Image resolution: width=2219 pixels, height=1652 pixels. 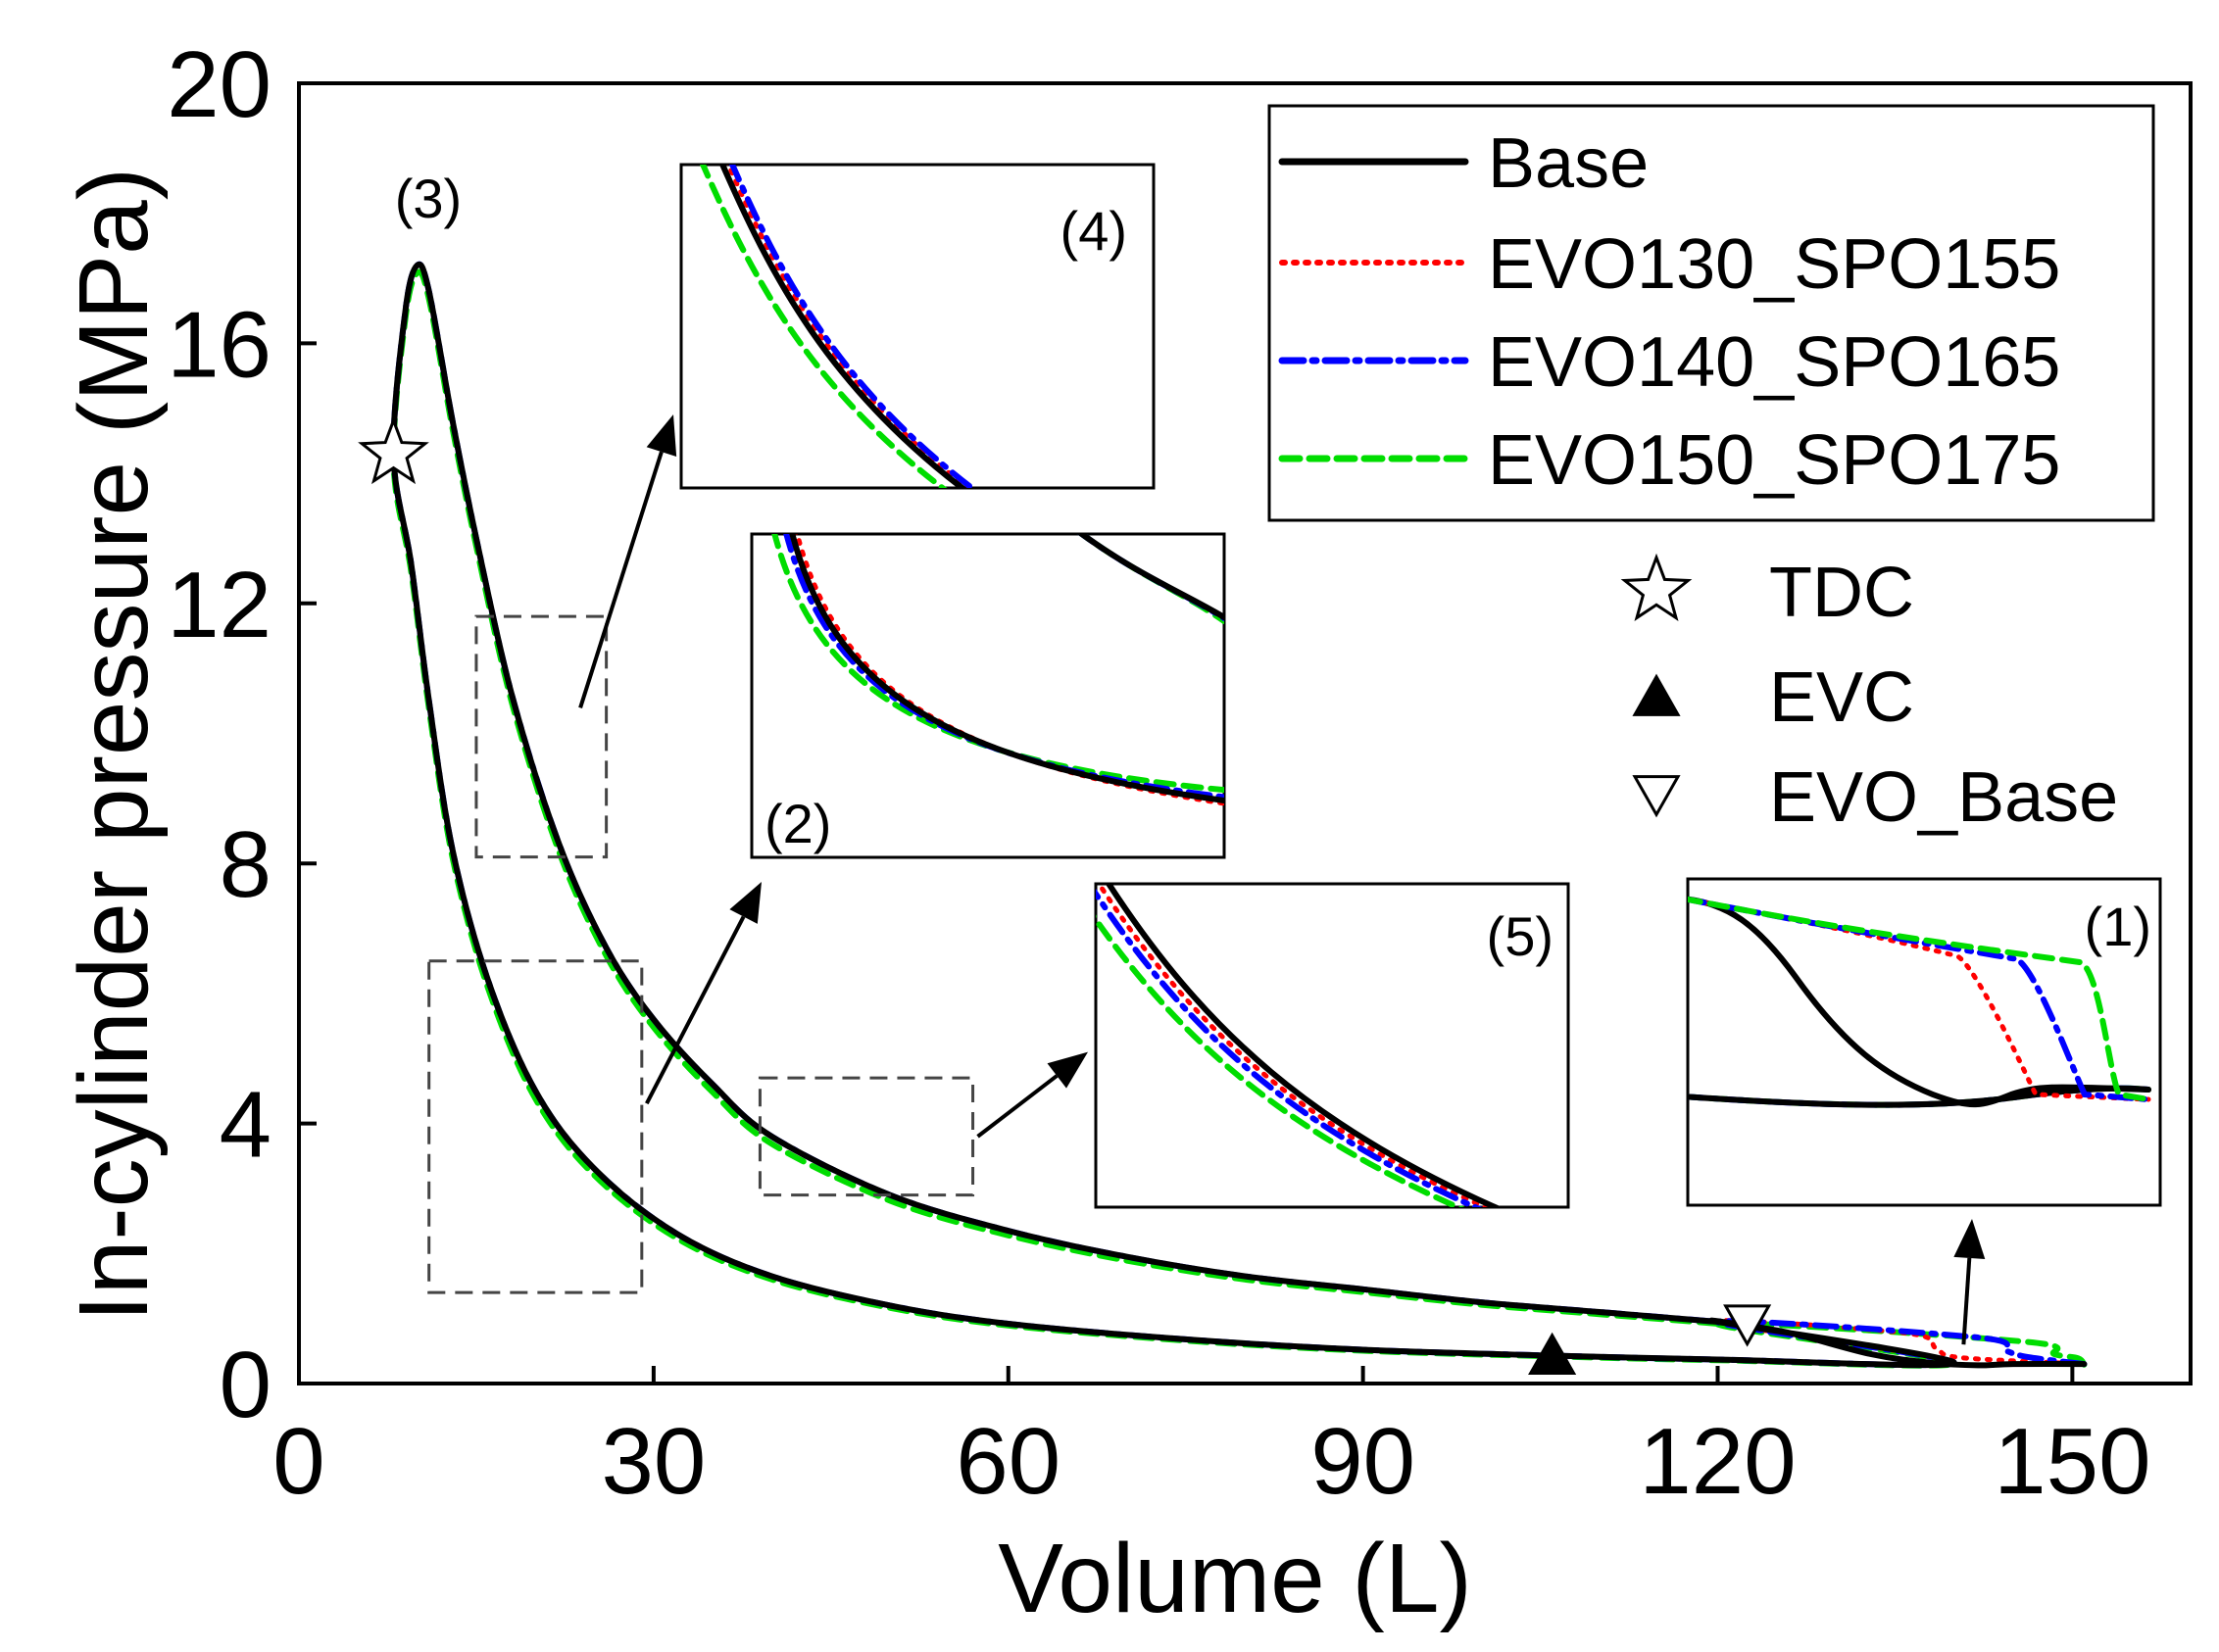 I want to click on y-tick-label: 16, so click(x=219, y=344).